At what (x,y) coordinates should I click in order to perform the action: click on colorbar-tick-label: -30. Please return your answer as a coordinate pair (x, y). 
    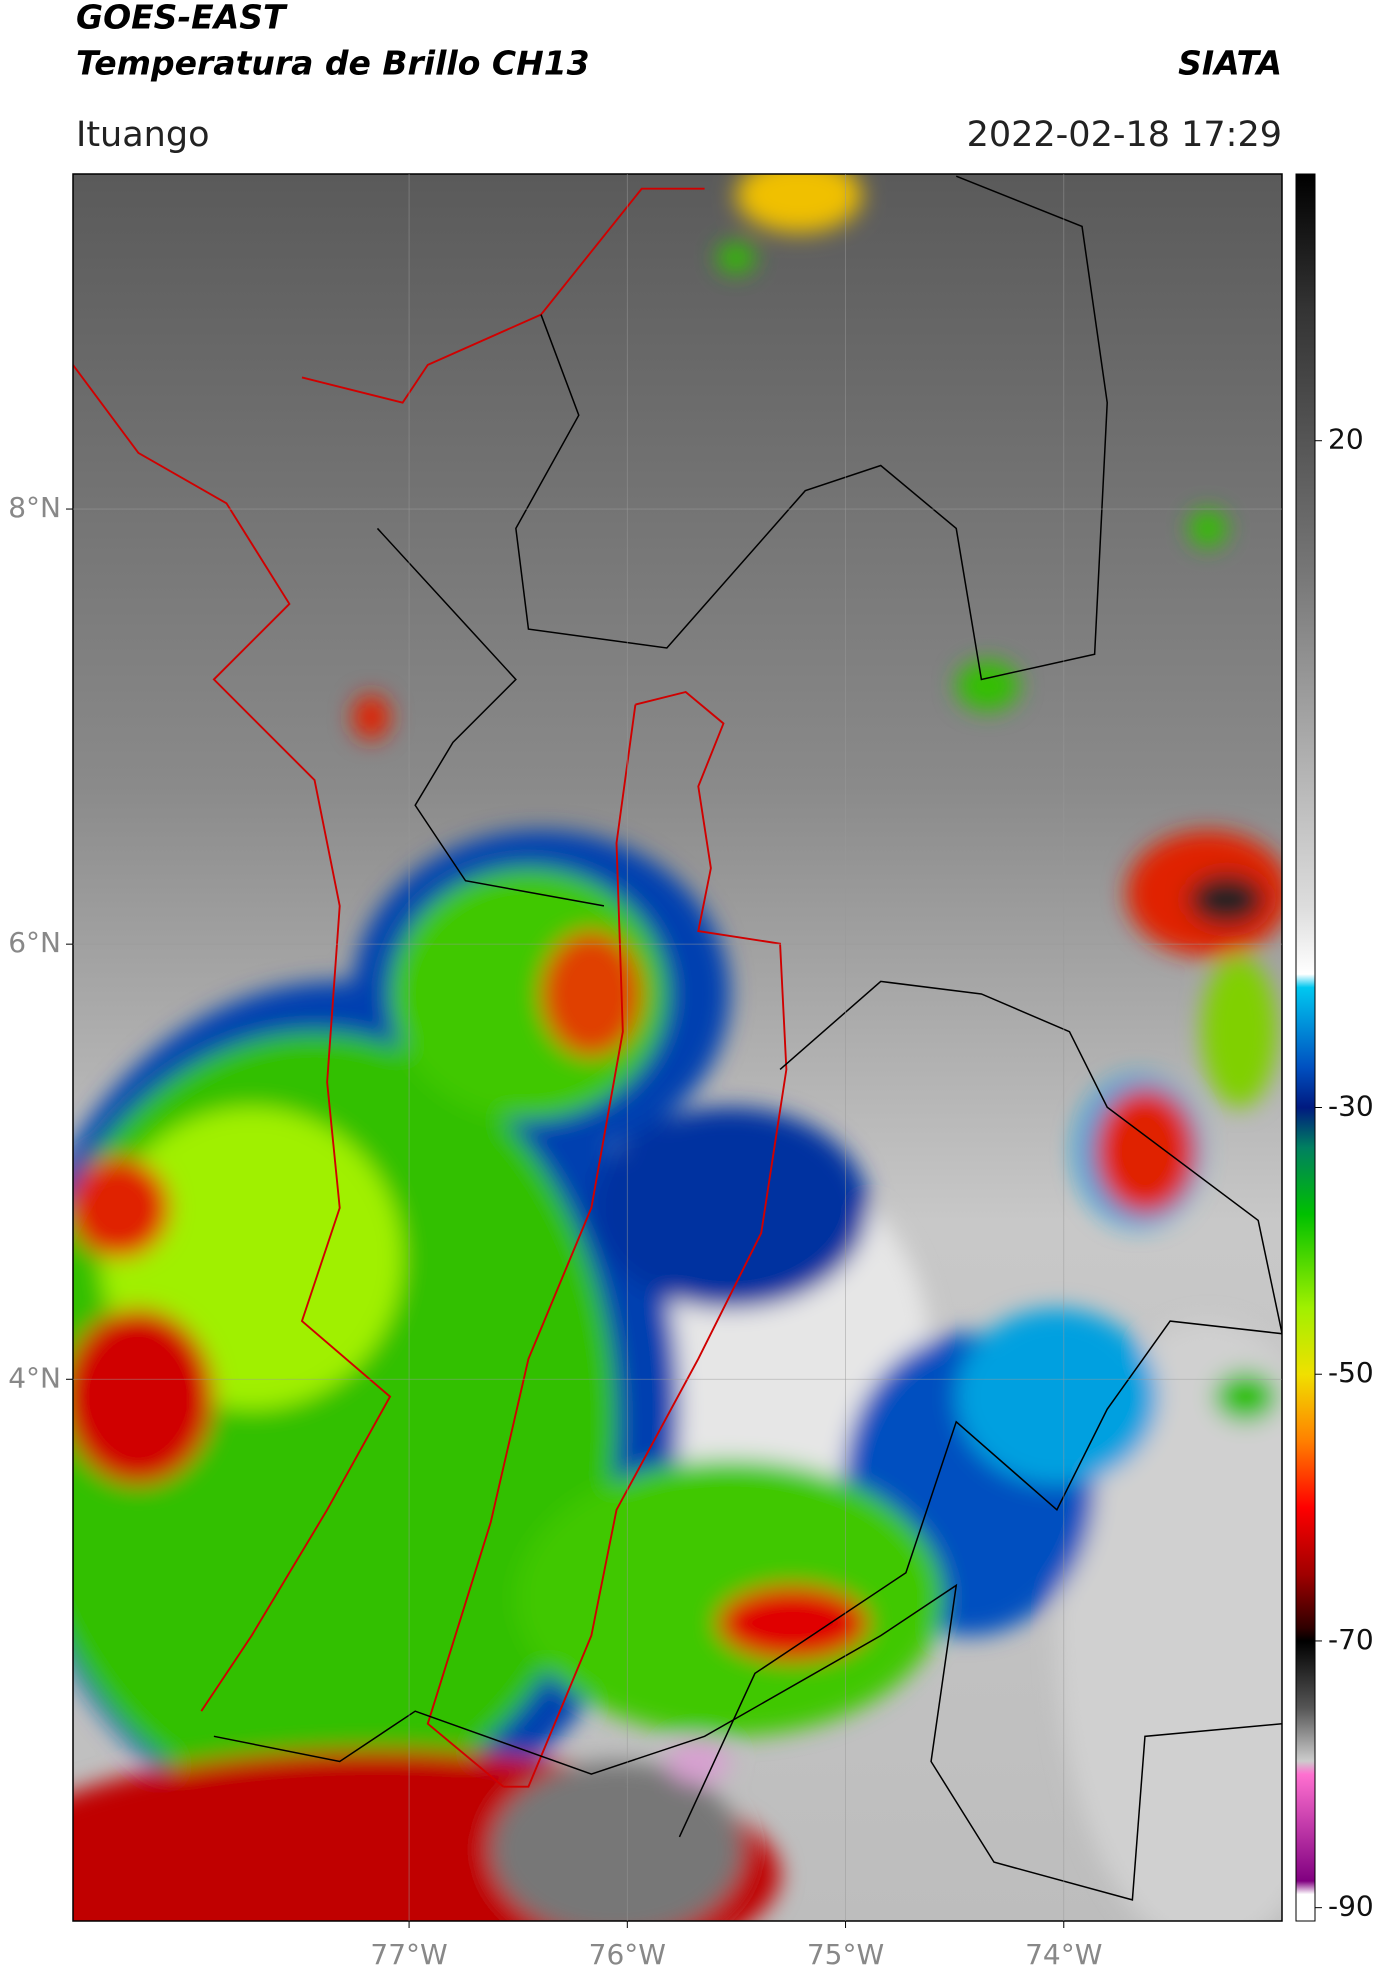
    Looking at the image, I should click on (1351, 1106).